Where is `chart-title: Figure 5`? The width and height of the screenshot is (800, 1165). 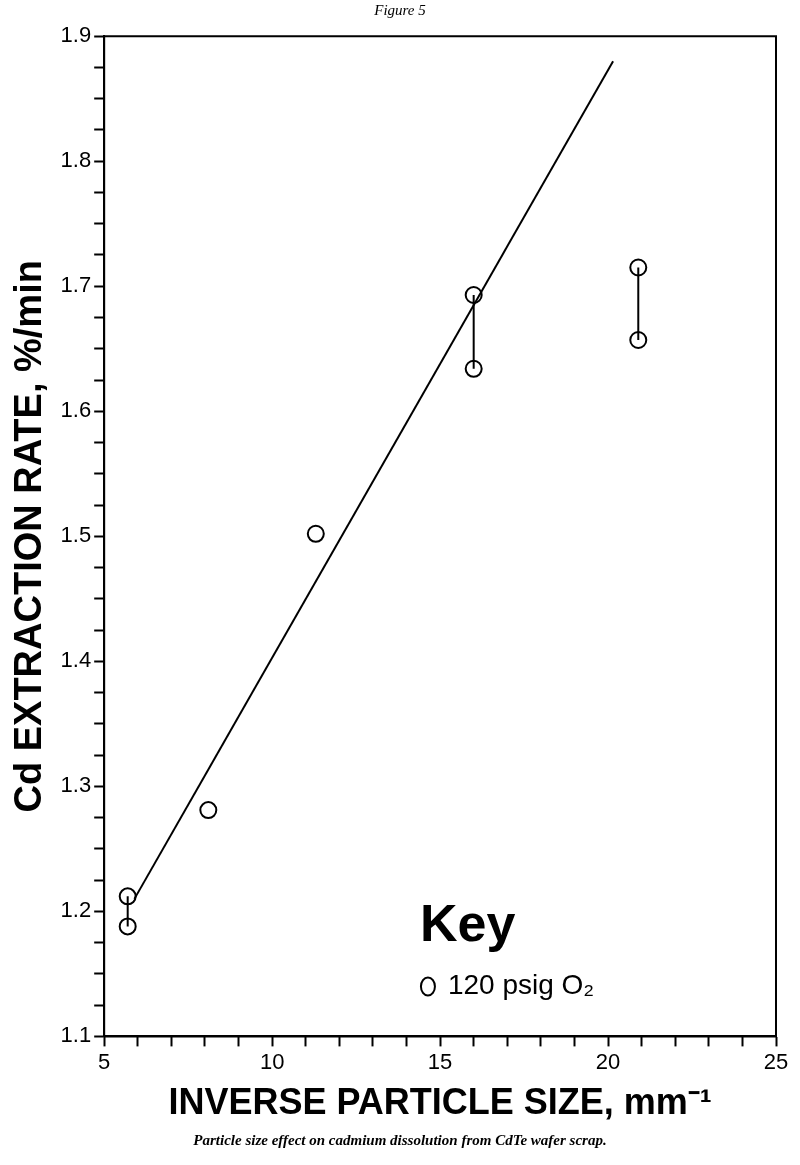 chart-title: Figure 5 is located at coordinates (400, 10).